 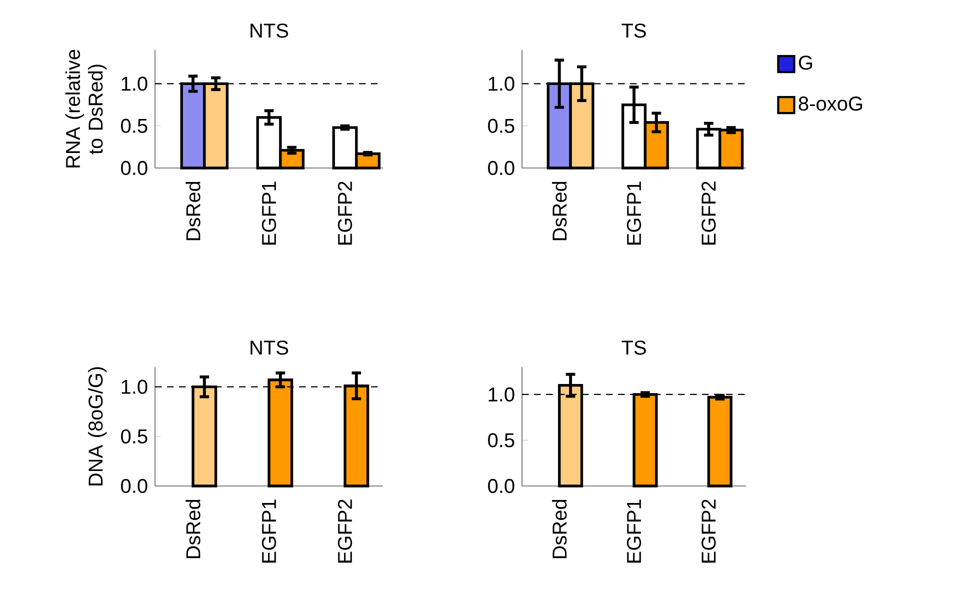 I want to click on y-axis-title: RNA (relative to DsRed), so click(x=86, y=109).